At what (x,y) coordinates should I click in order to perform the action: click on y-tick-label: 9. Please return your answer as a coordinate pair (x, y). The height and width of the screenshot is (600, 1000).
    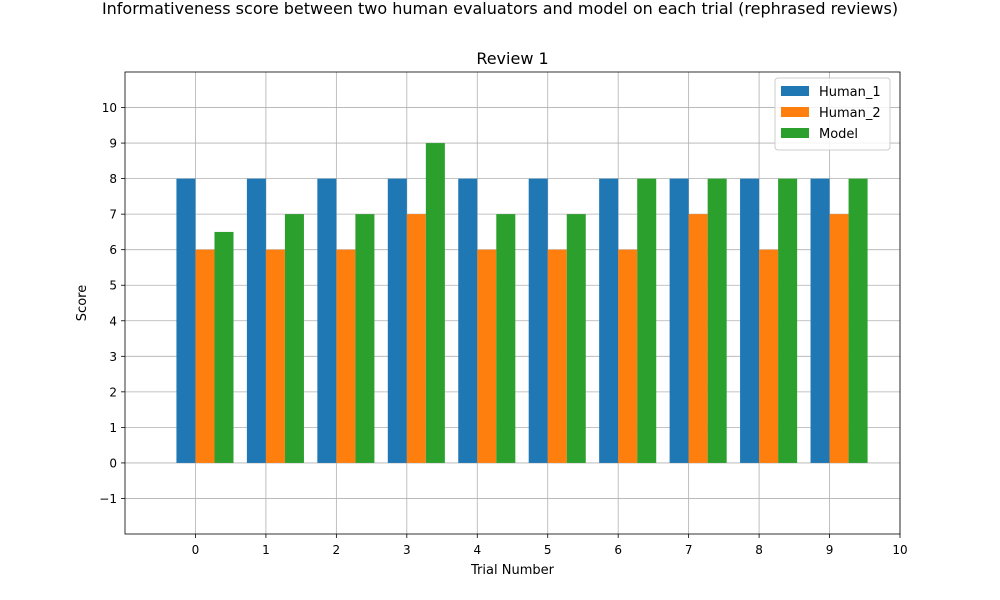
    Looking at the image, I should click on (113, 144).